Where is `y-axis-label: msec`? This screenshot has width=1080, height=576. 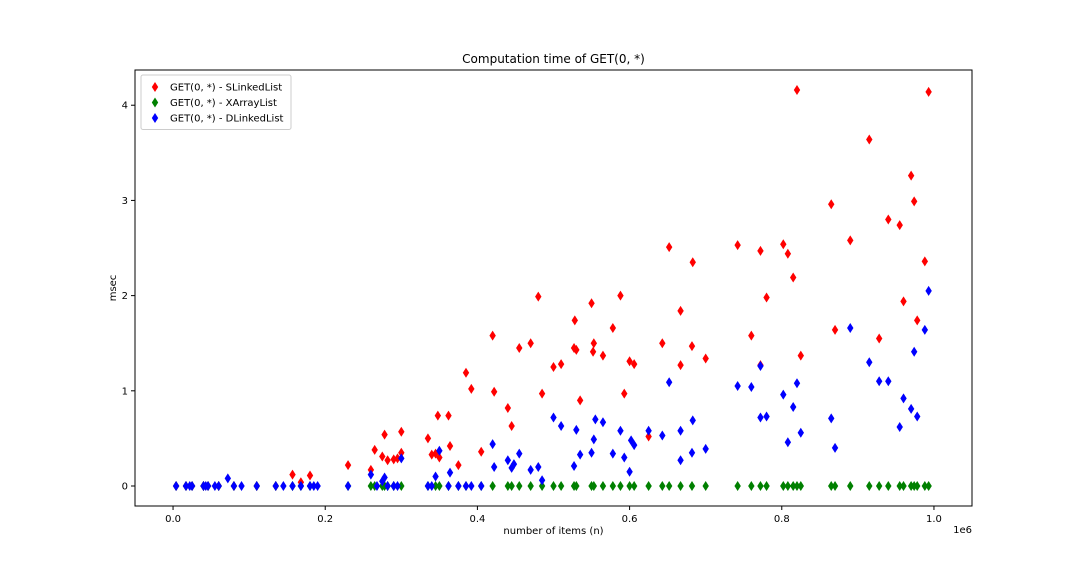
y-axis-label: msec is located at coordinates (113, 288).